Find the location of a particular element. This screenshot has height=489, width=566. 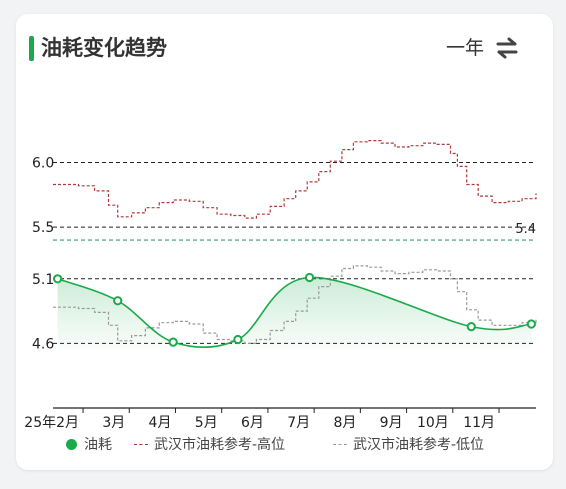

x-tick-label: 4月 is located at coordinates (160, 423).